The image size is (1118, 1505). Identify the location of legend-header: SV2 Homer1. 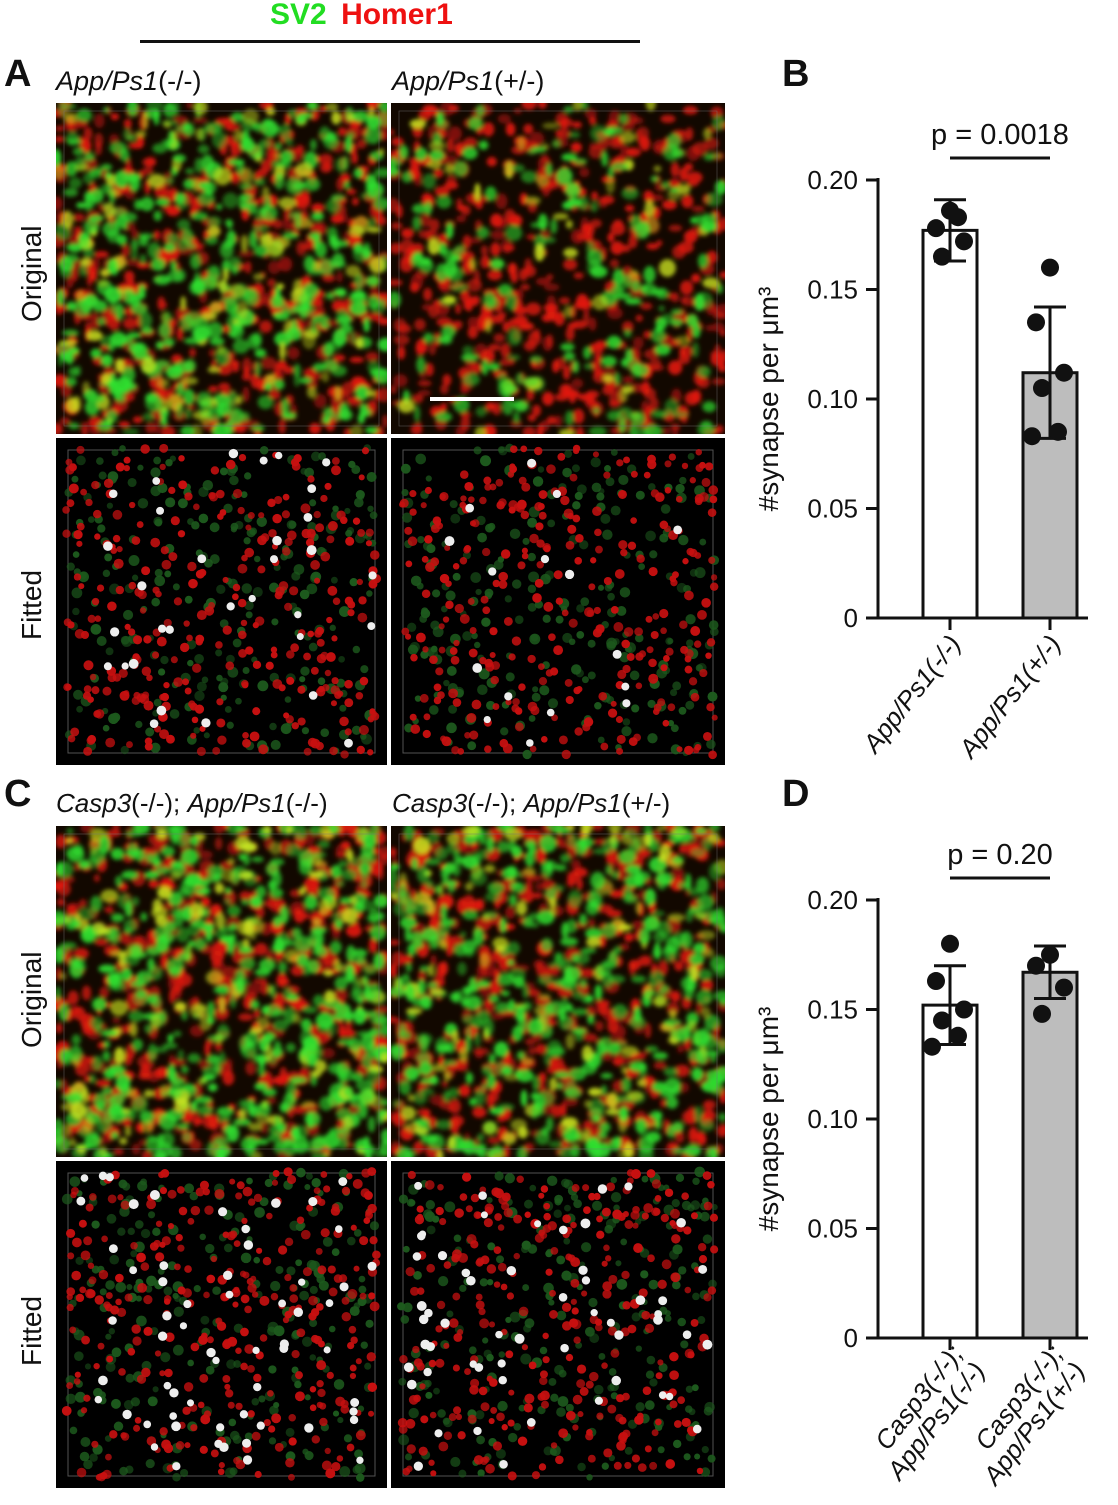
(361, 15).